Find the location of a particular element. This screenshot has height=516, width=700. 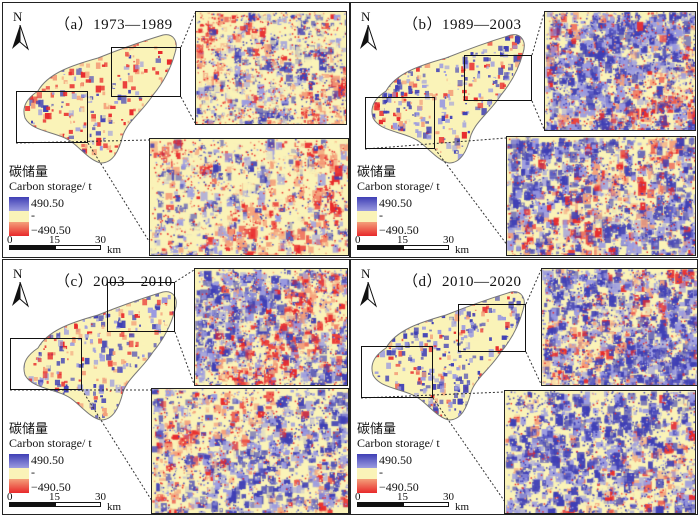

scale-tick-30: 30 is located at coordinates (100, 240).